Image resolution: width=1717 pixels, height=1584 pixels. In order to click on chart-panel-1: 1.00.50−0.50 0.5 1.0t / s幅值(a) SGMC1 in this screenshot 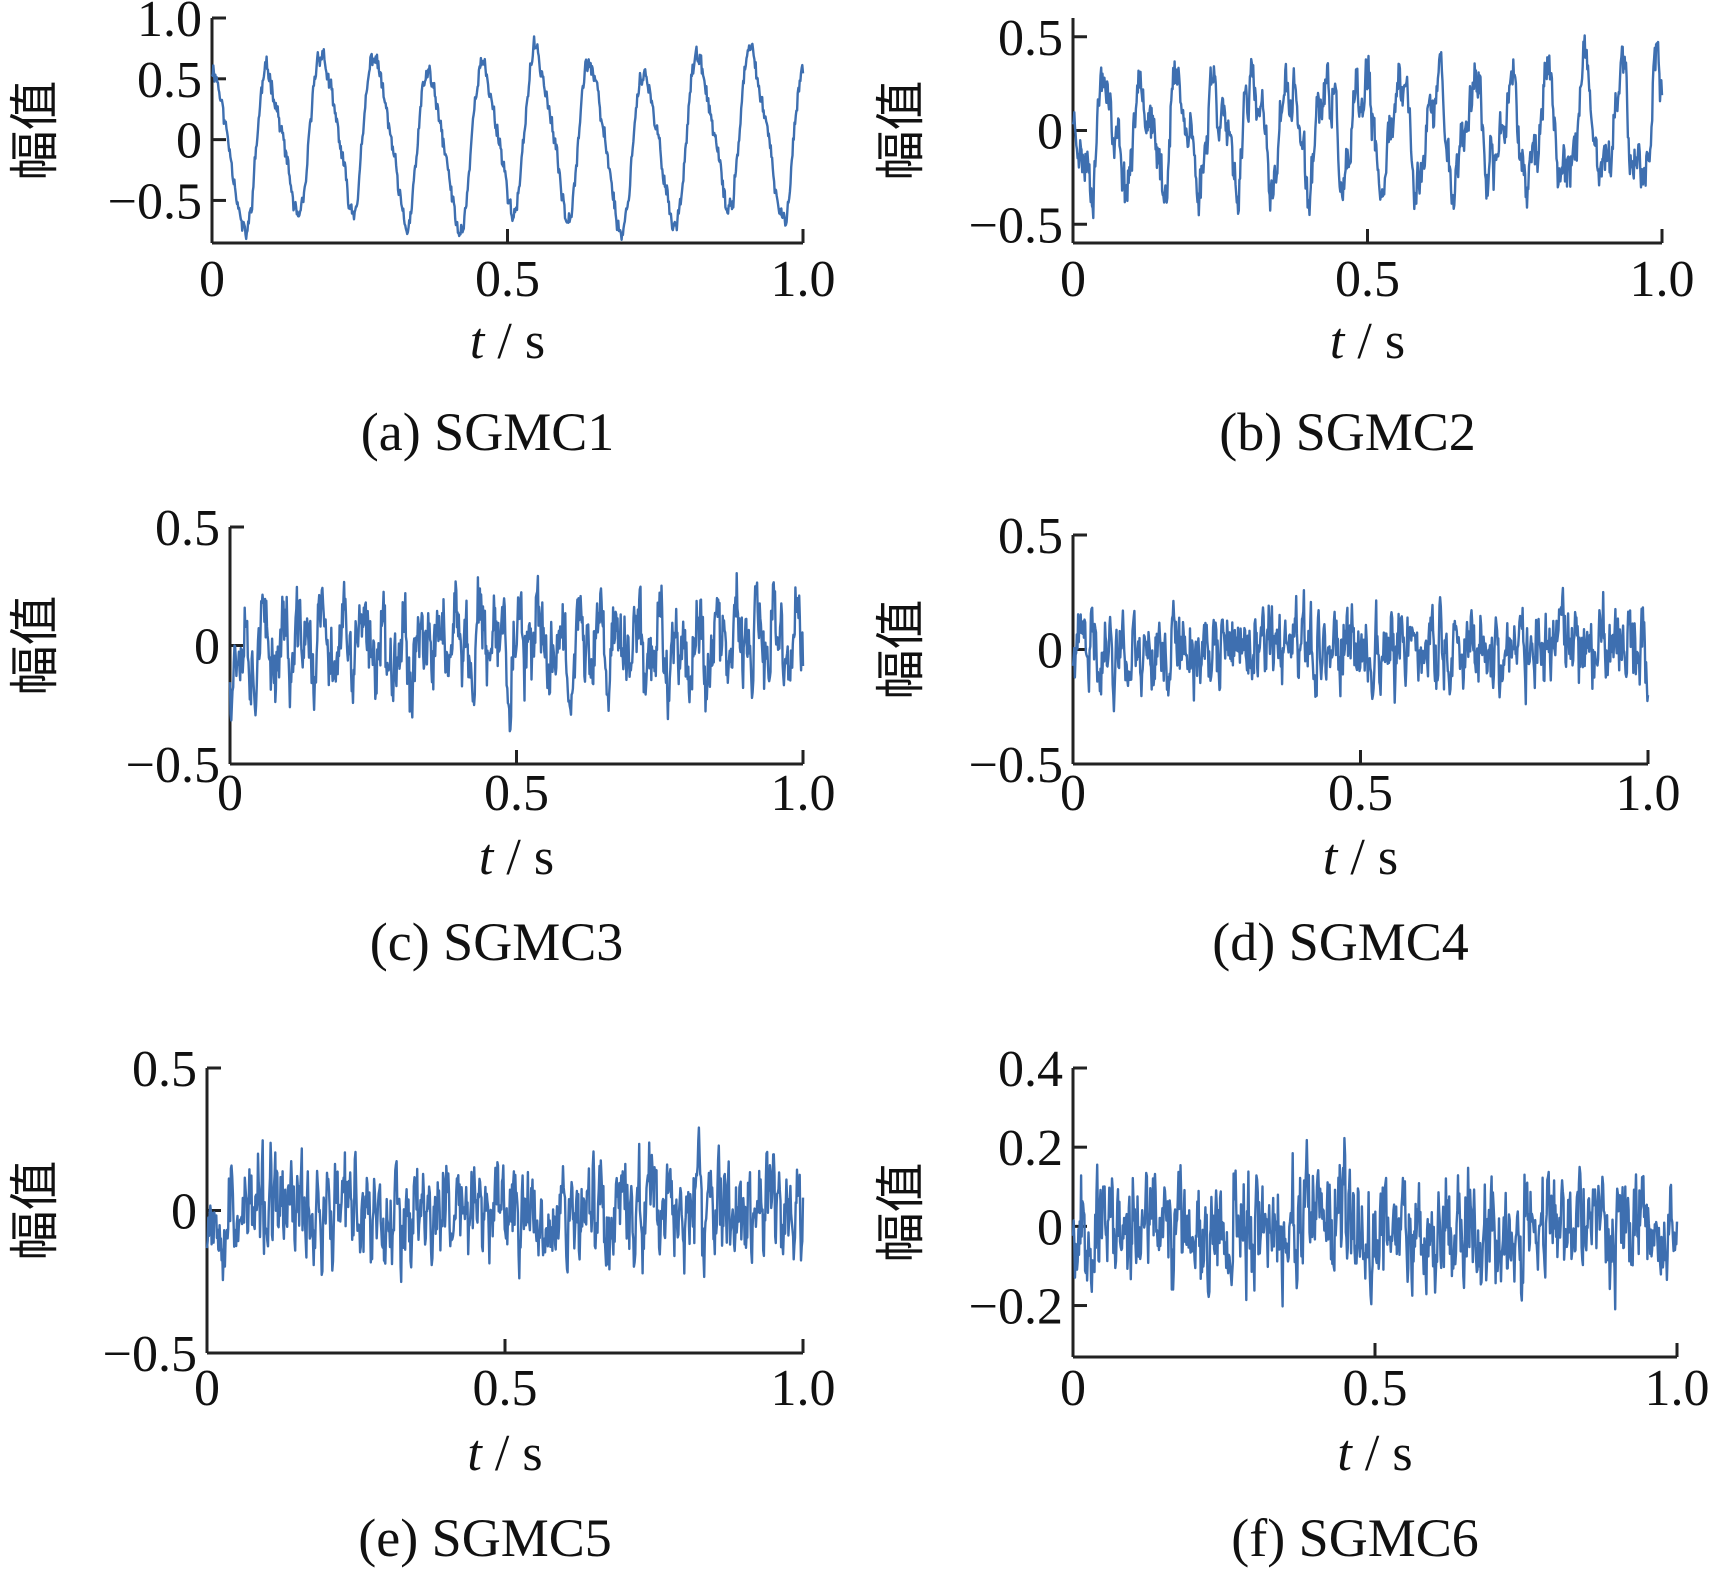, I will do `click(421, 231)`.